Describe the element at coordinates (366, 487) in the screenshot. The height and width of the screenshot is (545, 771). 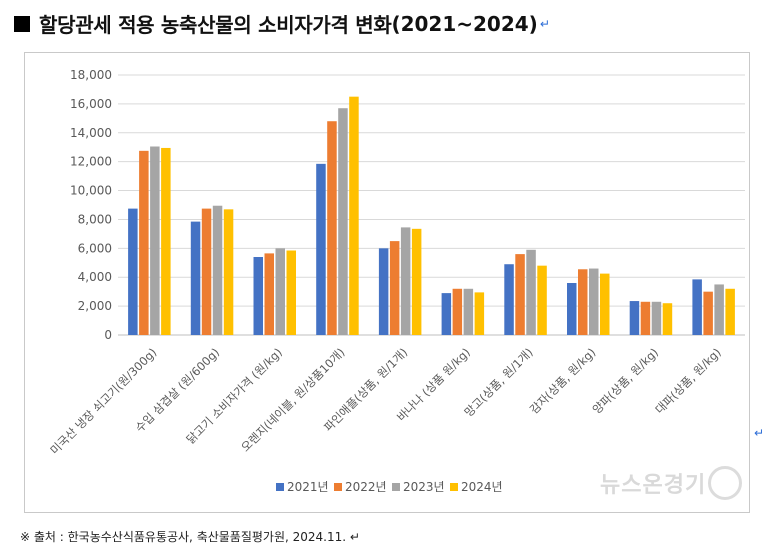
I see `legend-label: 2022년` at that location.